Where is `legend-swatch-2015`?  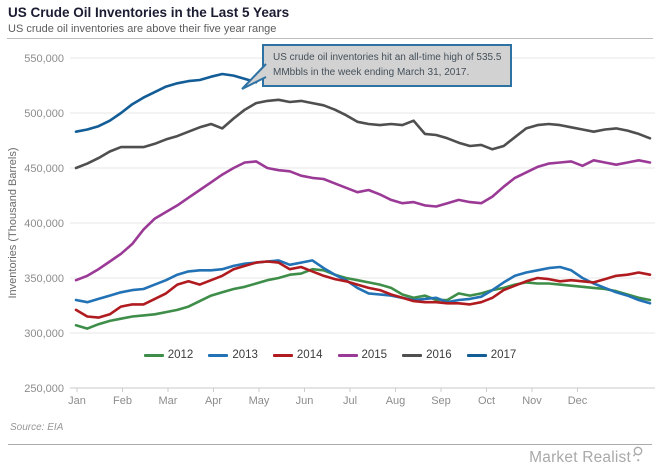 legend-swatch-2015 is located at coordinates (347, 355).